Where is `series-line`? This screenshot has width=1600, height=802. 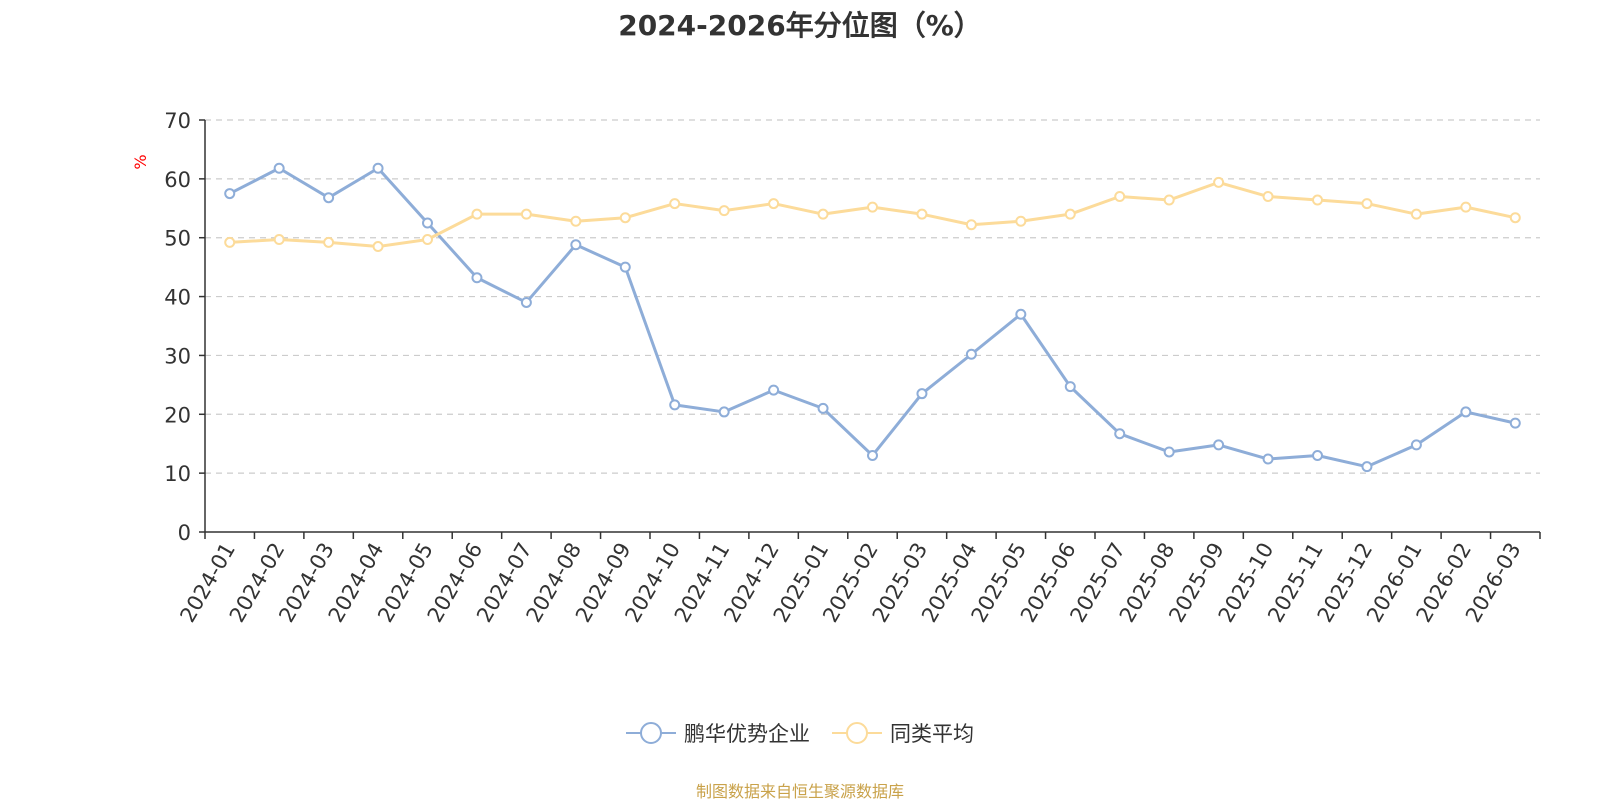 series-line is located at coordinates (872, 214).